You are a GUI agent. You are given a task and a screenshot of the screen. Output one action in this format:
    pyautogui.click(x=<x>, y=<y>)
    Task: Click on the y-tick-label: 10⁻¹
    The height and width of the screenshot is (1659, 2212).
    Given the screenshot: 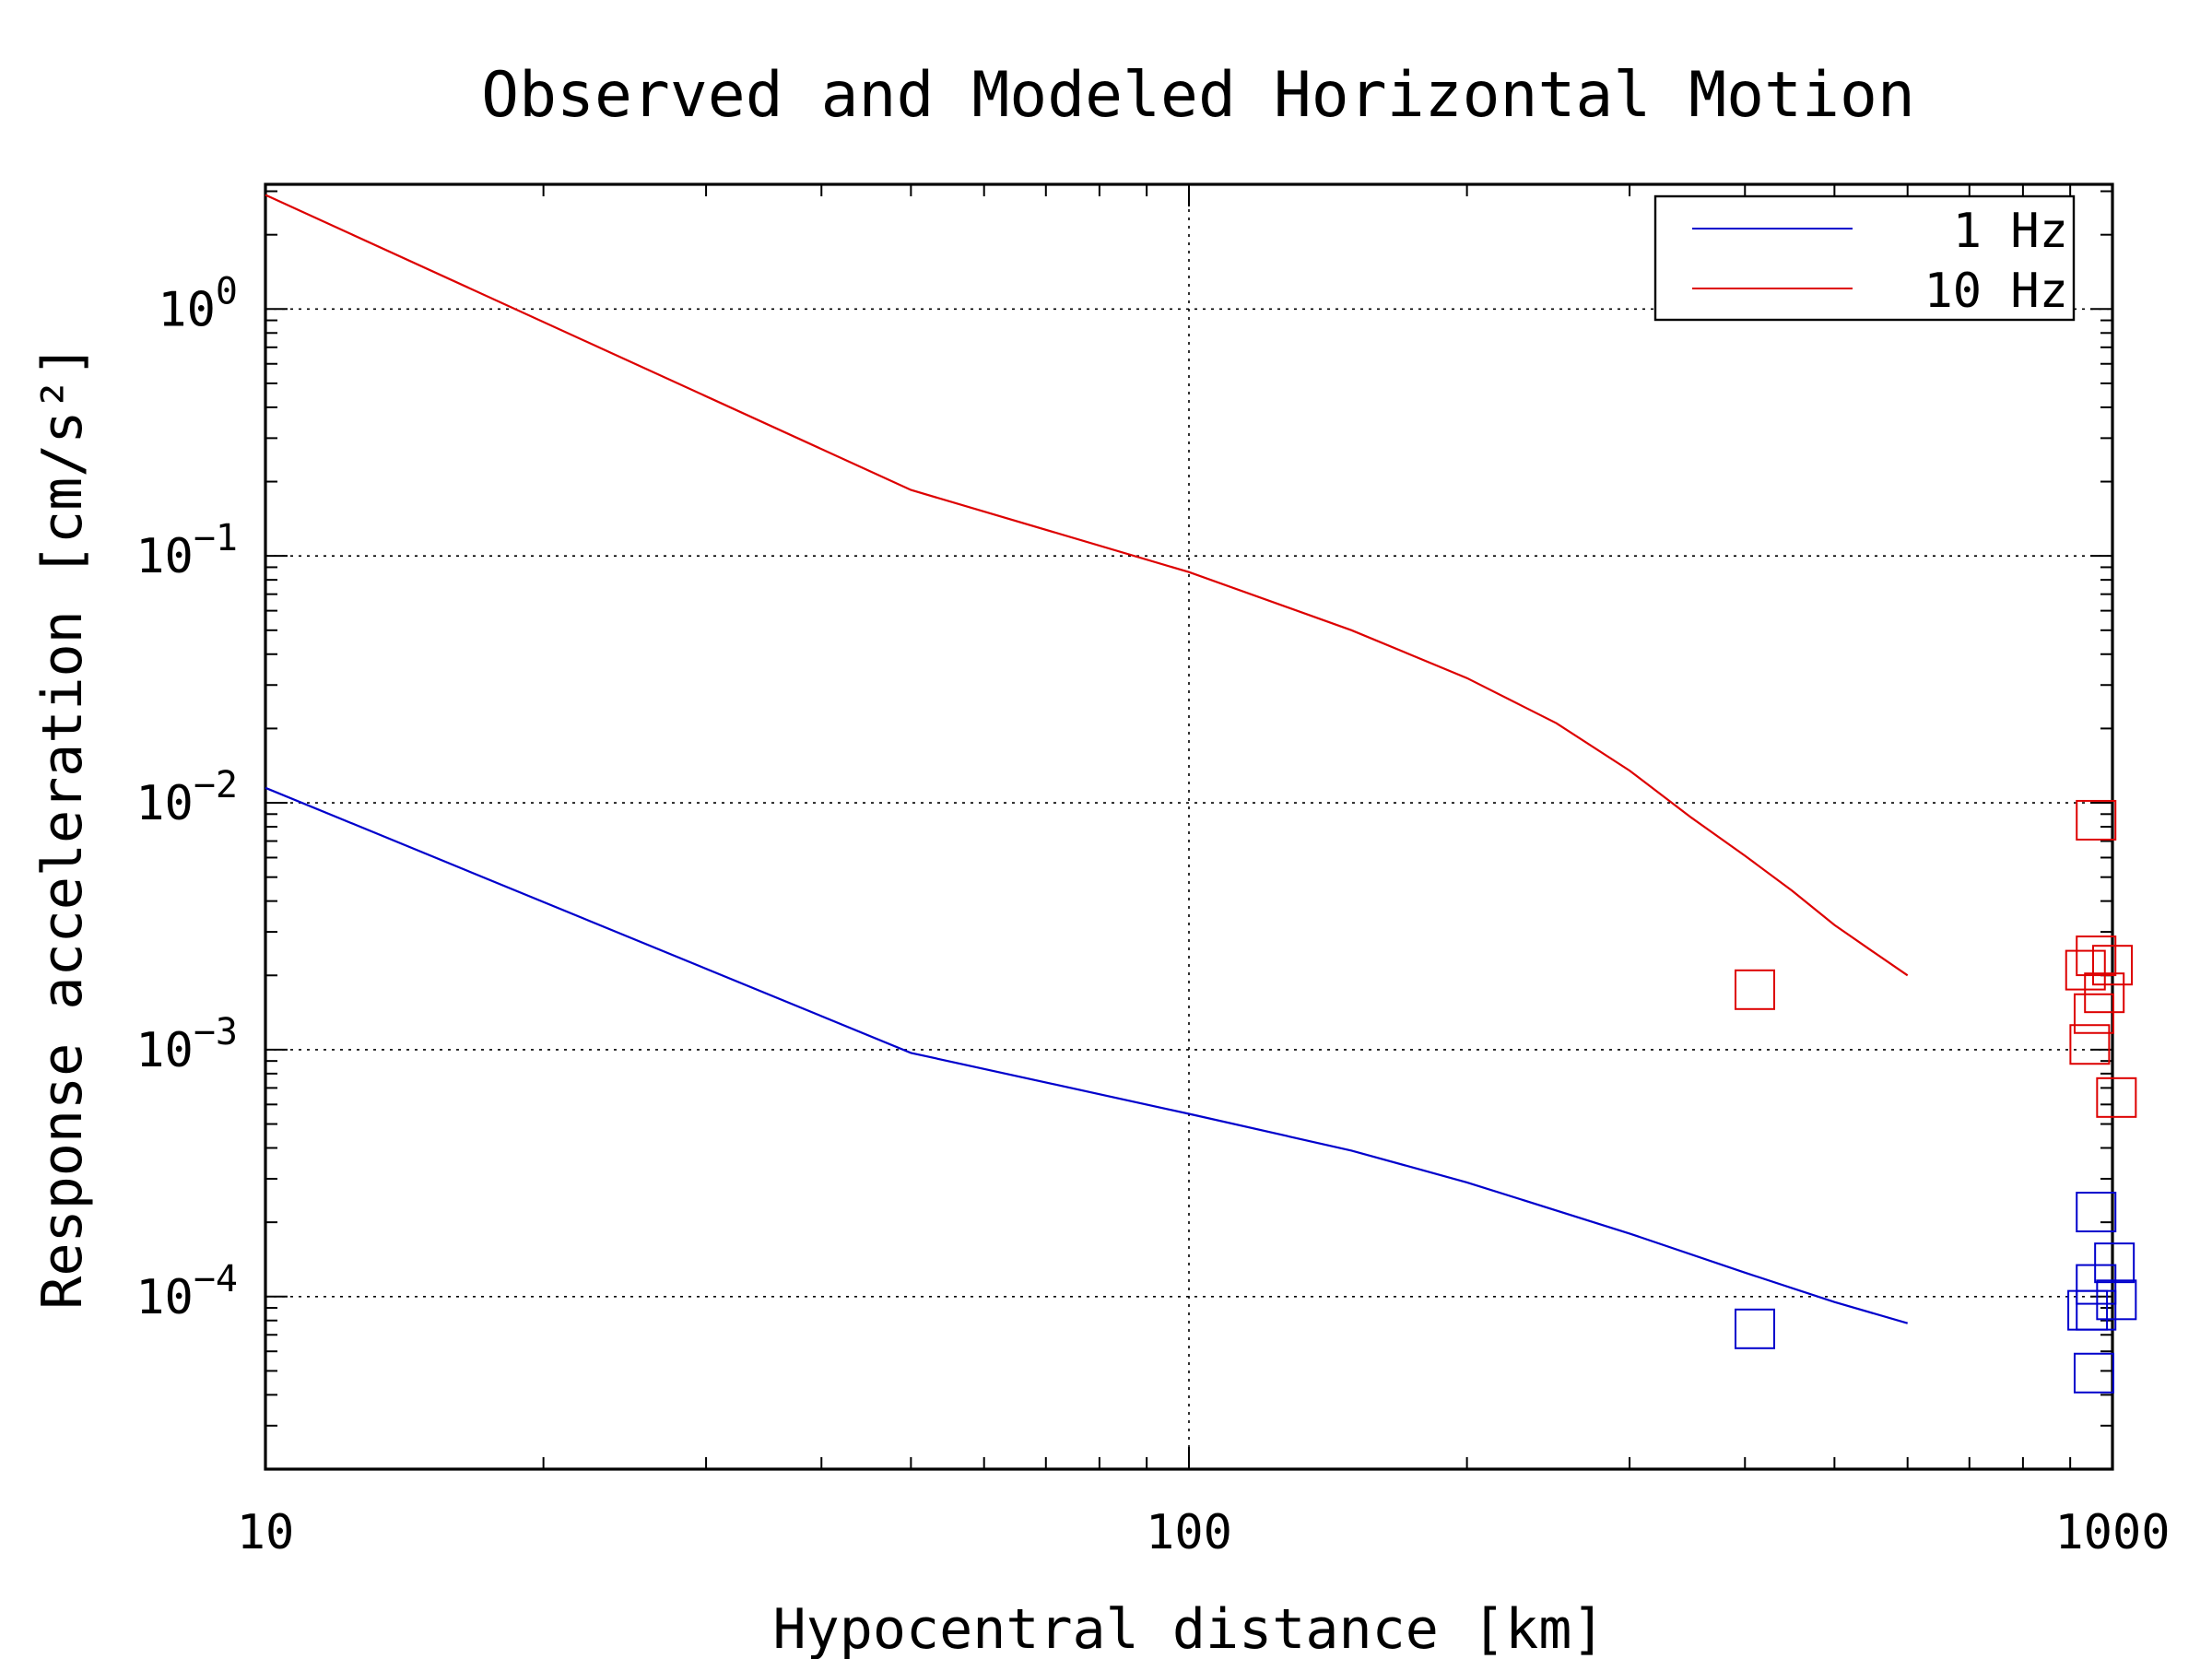 What is the action you would take?
    pyautogui.click(x=186, y=550)
    